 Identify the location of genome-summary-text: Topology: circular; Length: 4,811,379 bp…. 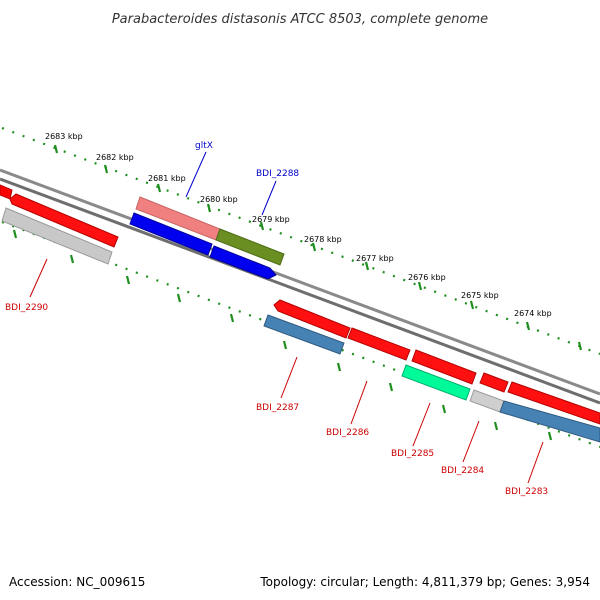
(424, 582).